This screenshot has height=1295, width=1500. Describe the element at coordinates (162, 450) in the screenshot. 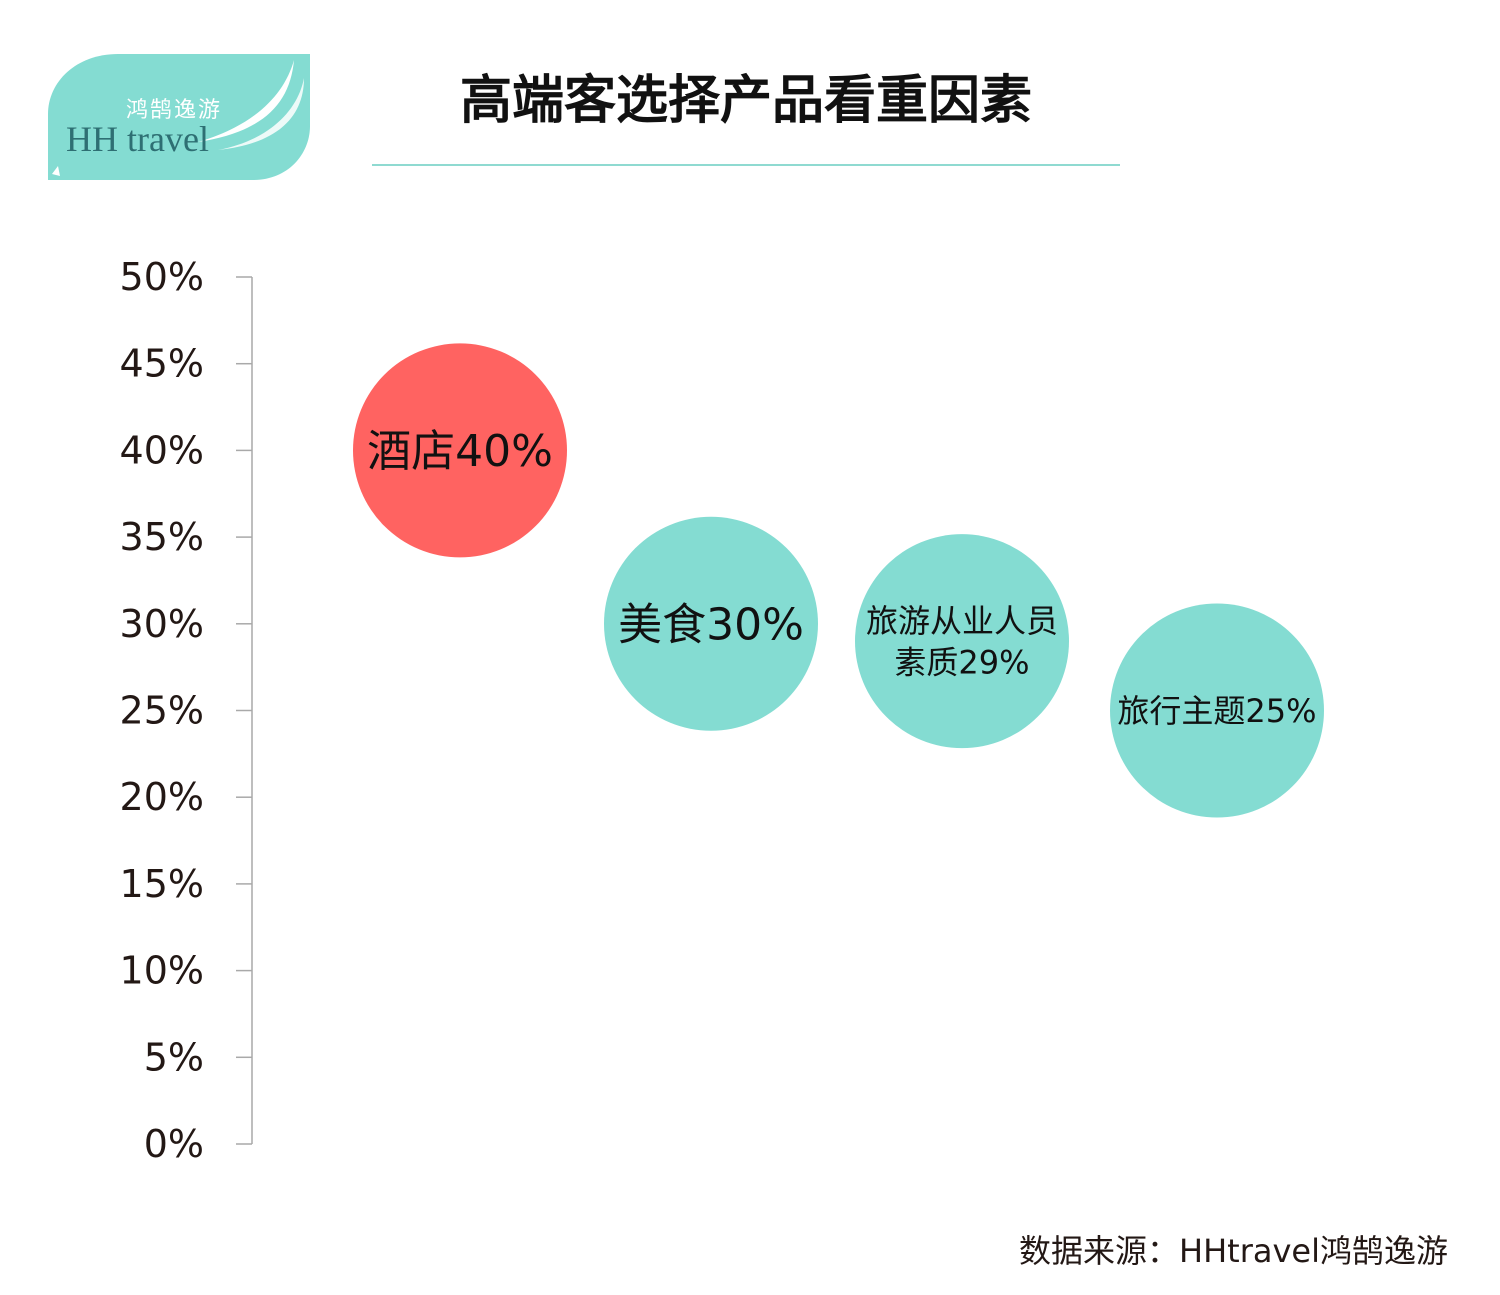

I see `y-tick-label: 40%` at that location.